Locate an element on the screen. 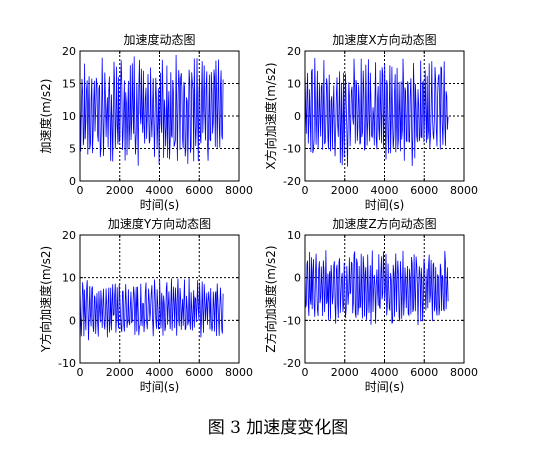 This screenshot has height=451, width=556. figure-caption: 图 3 加速度变化图 is located at coordinates (278, 428).